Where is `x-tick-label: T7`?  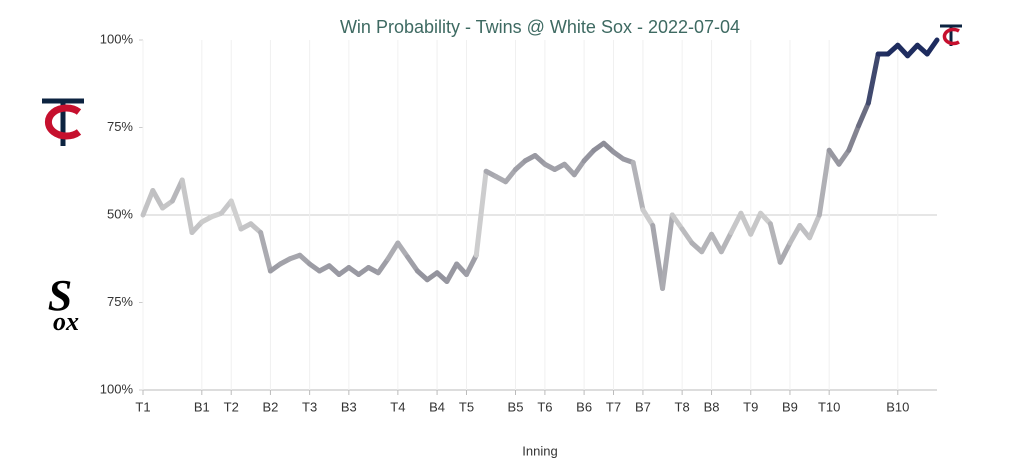 x-tick-label: T7 is located at coordinates (613, 406).